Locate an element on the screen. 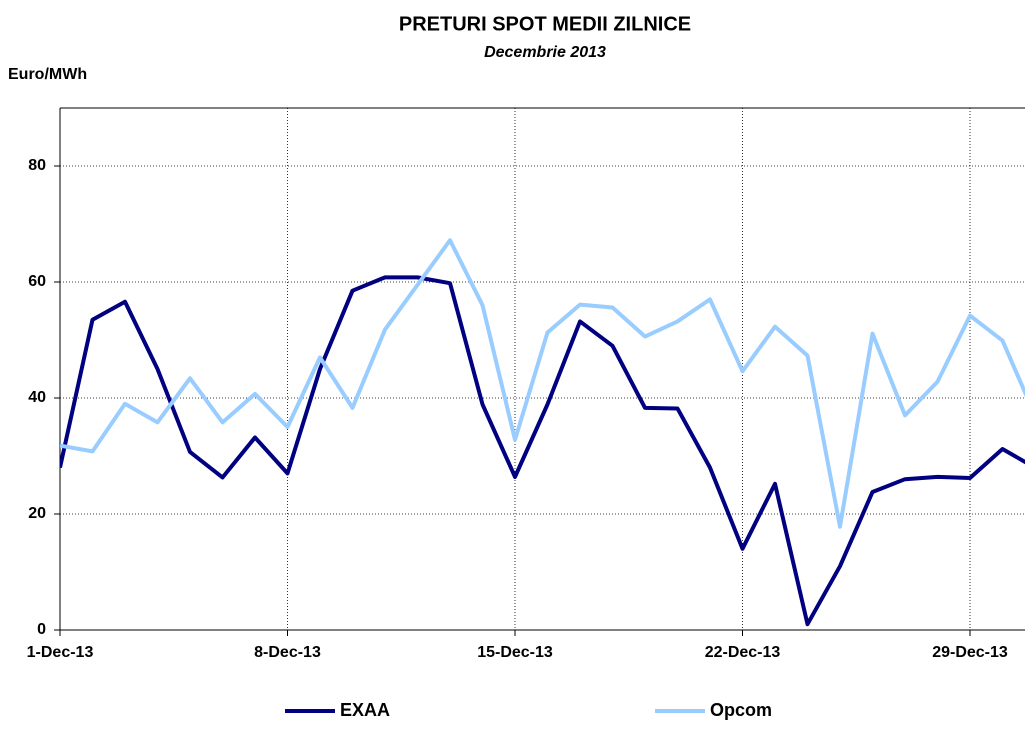  legend-label: Opcom is located at coordinates (741, 710).